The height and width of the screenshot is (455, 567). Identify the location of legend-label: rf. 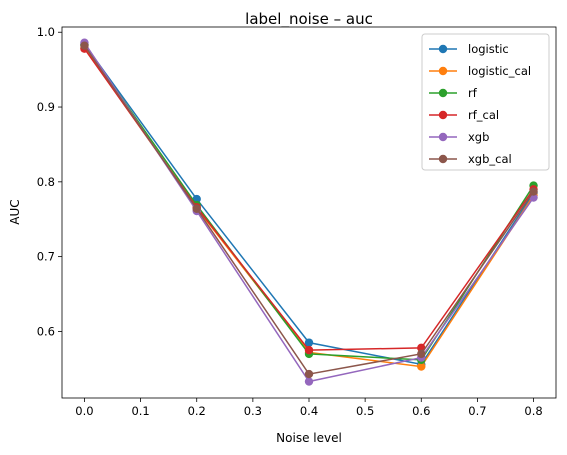
(473, 93).